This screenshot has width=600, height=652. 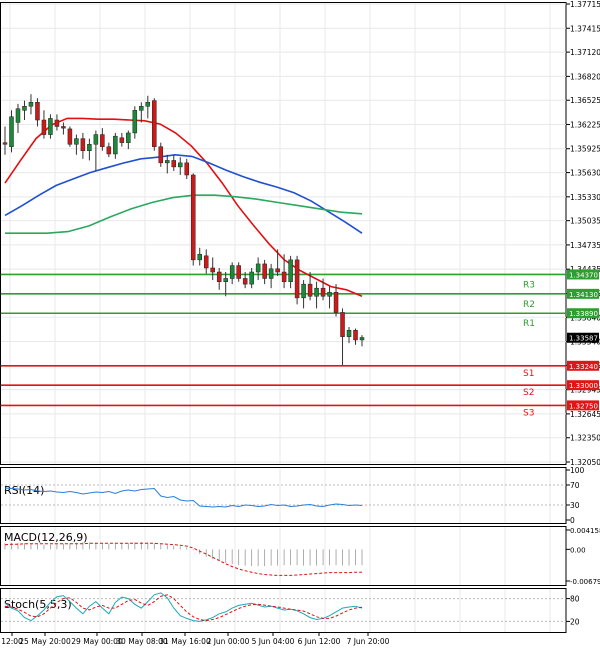 I want to click on y-tick-label: 1.35035, so click(x=585, y=221).